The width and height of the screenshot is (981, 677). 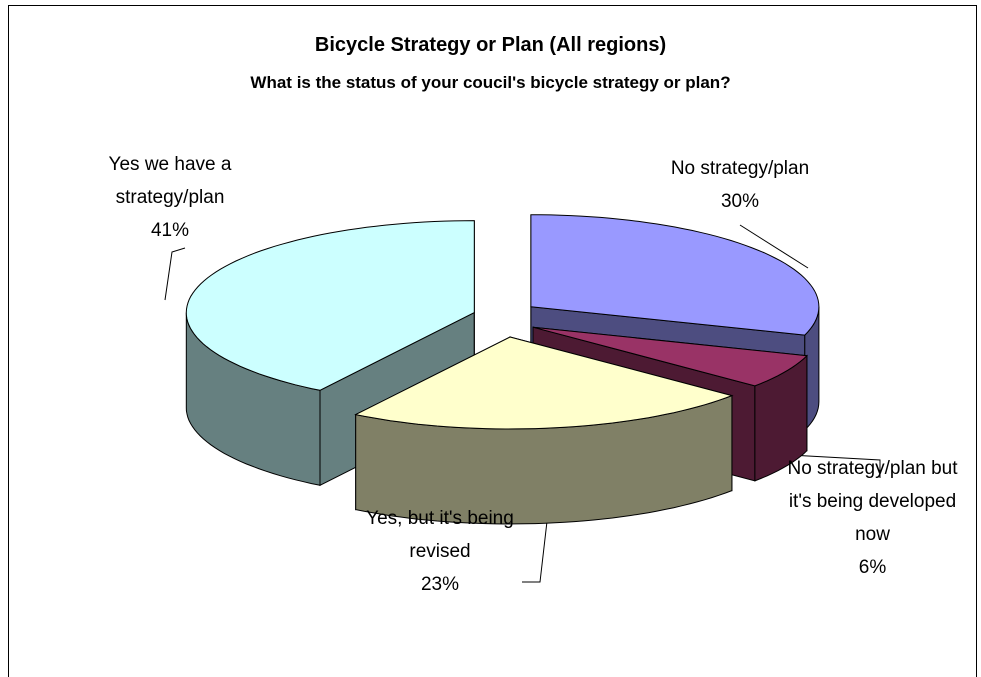 I want to click on slice-label: Yes we have a strategy/plan, so click(x=170, y=181).